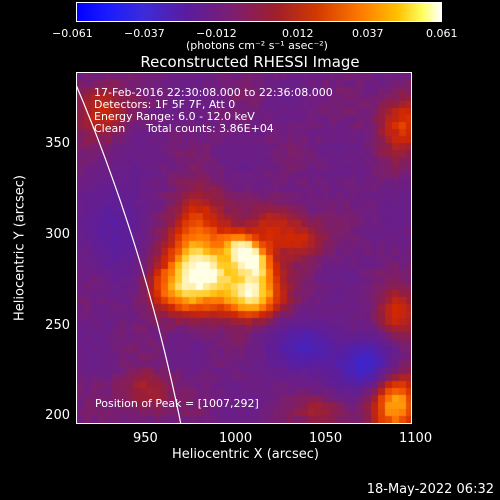  Describe the element at coordinates (298, 33) in the screenshot. I see `colorbar-tick: 0.012` at that location.